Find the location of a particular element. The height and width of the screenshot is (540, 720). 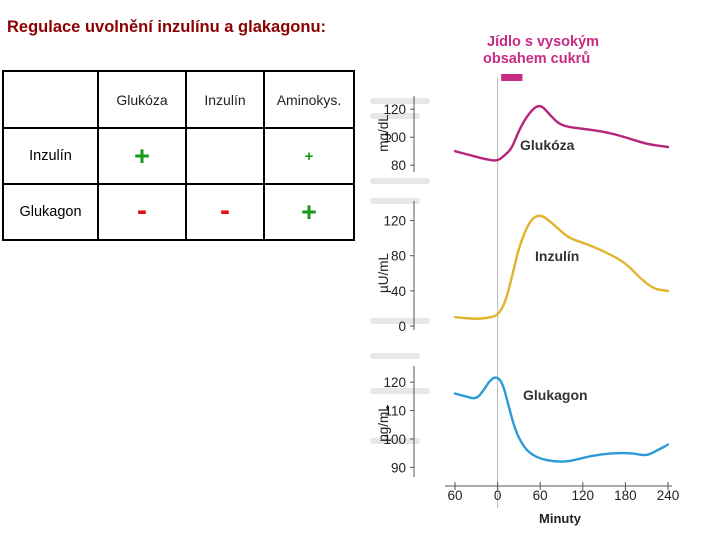

y-tick-label: 0 is located at coordinates (402, 326).